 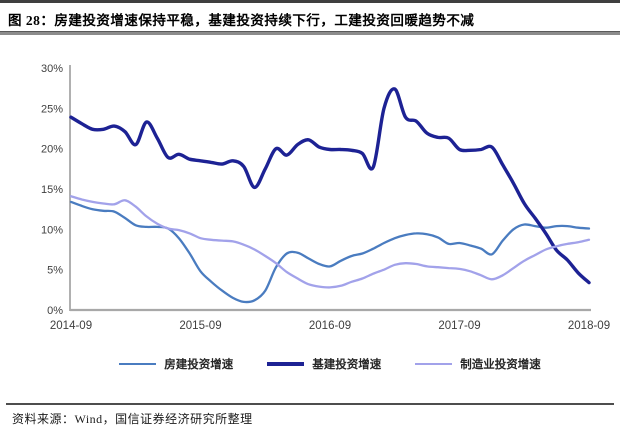 I want to click on x-tick-label: 2018-09, so click(x=589, y=326).